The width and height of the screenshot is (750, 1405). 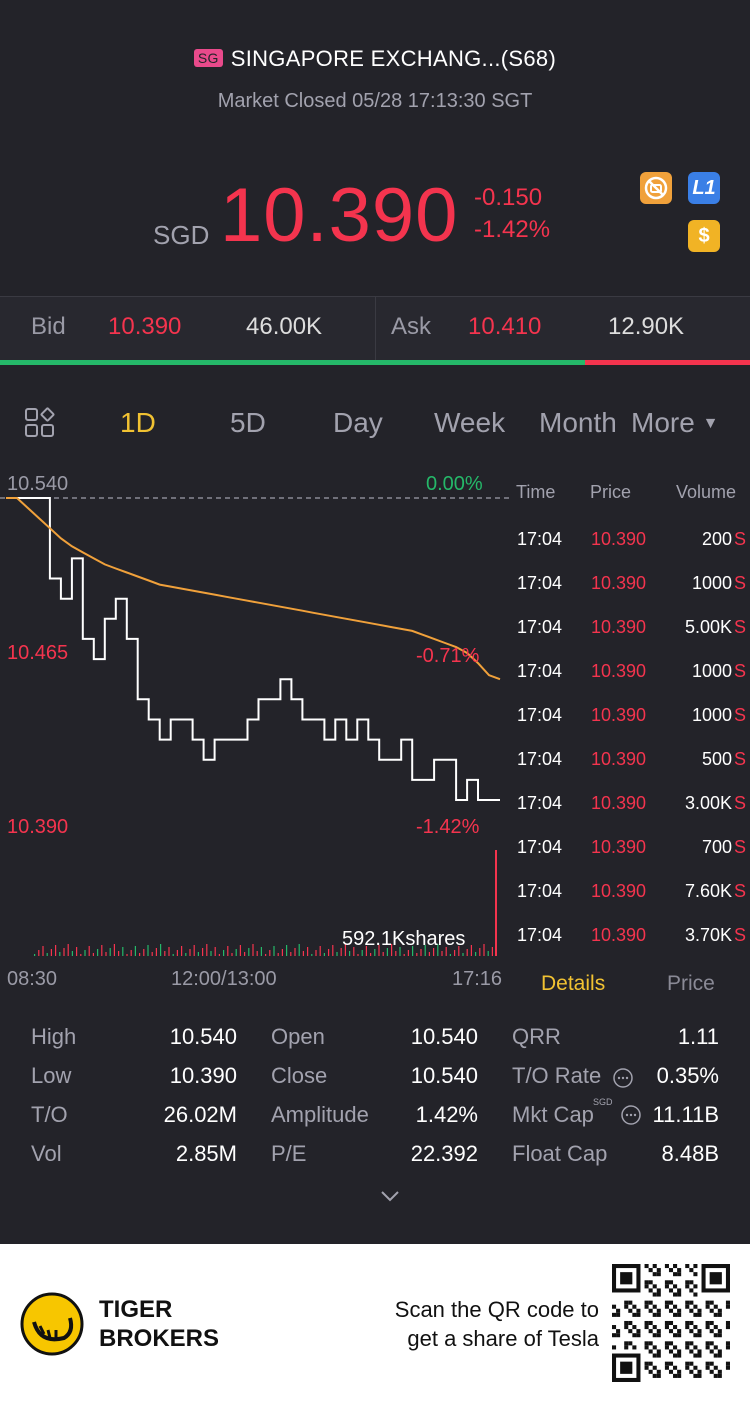 What do you see at coordinates (631, 761) in the screenshot?
I see `trade-row: 17:04 10.390 500 S` at bounding box center [631, 761].